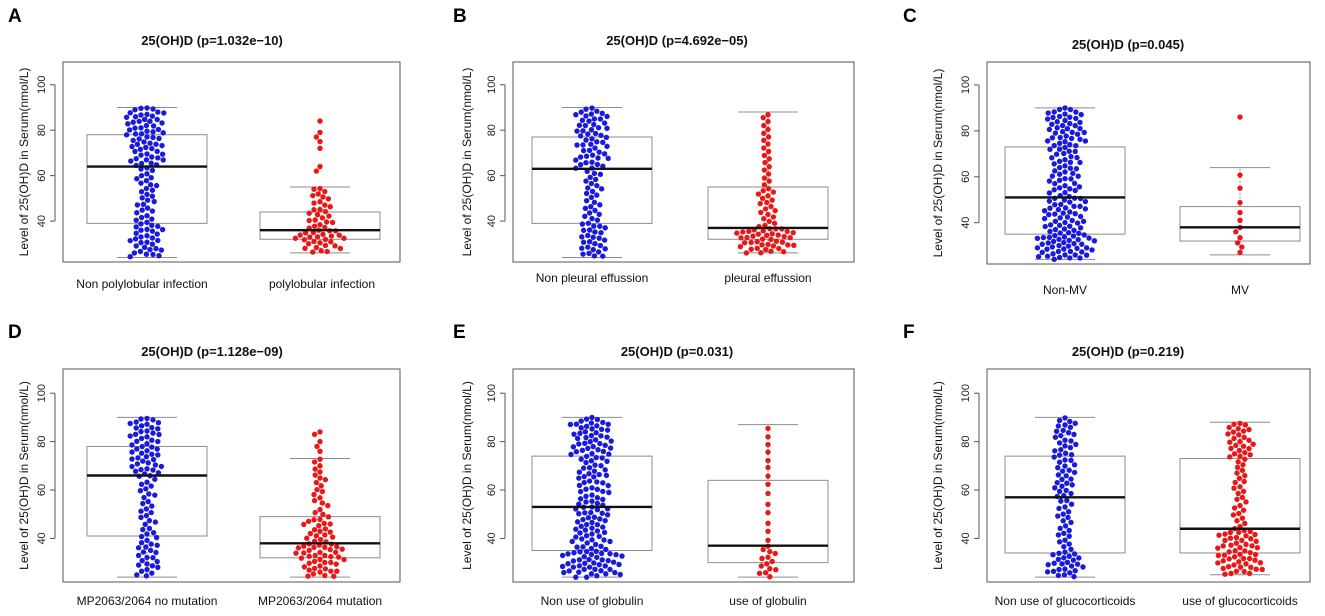 This screenshot has height=616, width=1325. I want to click on x-category-label: Non polylobular infection, so click(141, 284).